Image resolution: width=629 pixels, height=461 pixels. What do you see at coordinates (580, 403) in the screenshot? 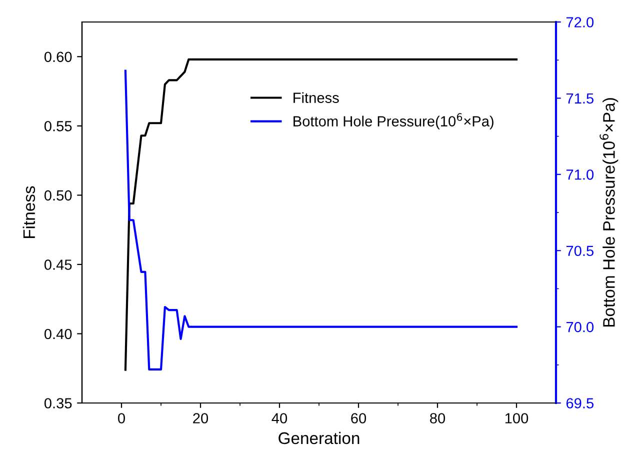
I see `y2-tick-label: 69.5` at bounding box center [580, 403].